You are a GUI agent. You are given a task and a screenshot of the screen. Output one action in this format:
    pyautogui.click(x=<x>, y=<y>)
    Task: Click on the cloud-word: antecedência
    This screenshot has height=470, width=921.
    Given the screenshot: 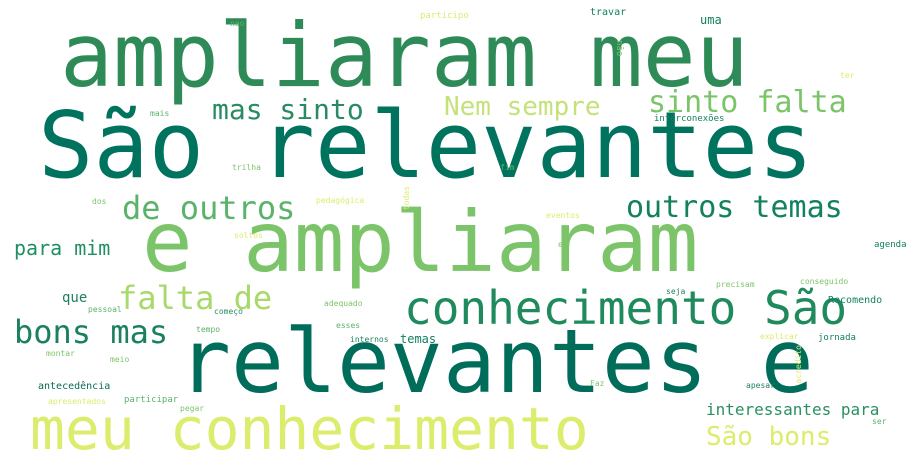 What is the action you would take?
    pyautogui.click(x=74, y=386)
    